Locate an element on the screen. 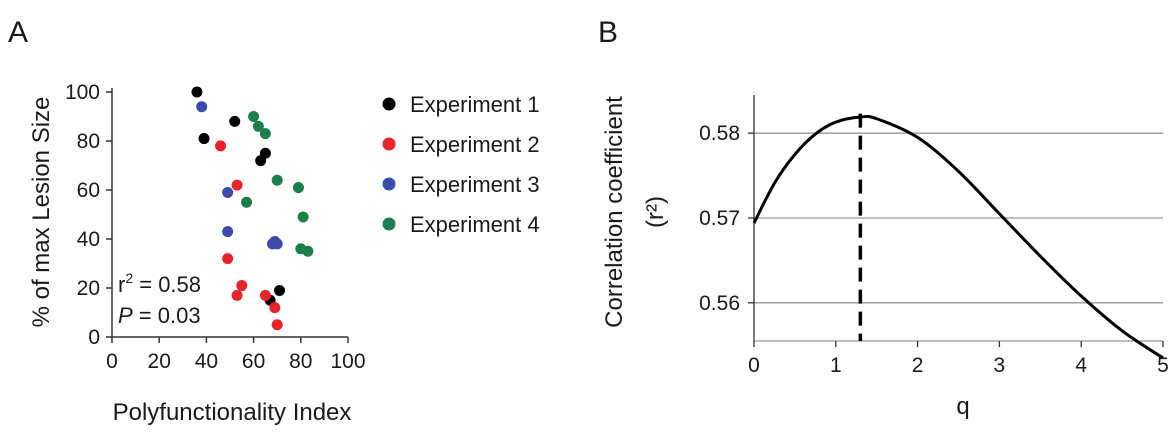  panel-a-x-tick-label: 20 is located at coordinates (159, 361).